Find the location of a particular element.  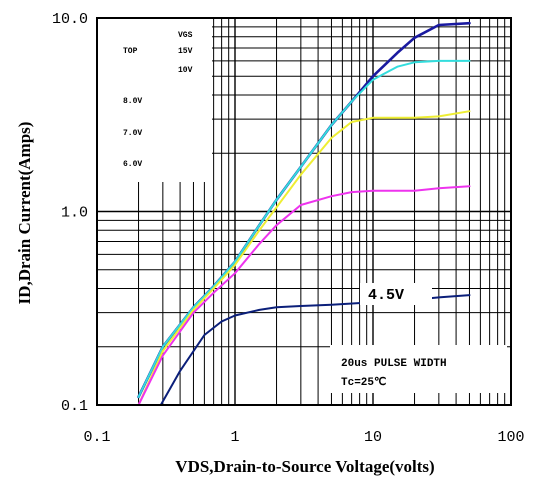

legend-value-6v: 6.0V is located at coordinates (132, 164).